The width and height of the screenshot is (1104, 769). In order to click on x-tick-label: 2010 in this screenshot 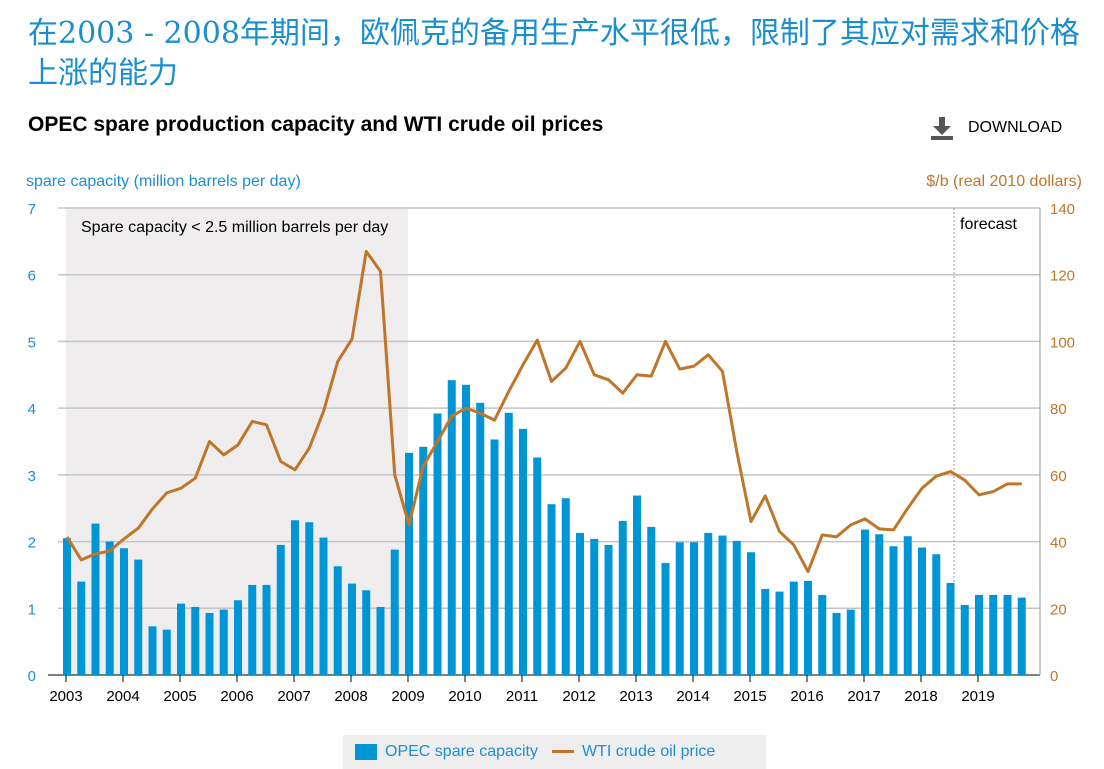, I will do `click(464, 696)`.